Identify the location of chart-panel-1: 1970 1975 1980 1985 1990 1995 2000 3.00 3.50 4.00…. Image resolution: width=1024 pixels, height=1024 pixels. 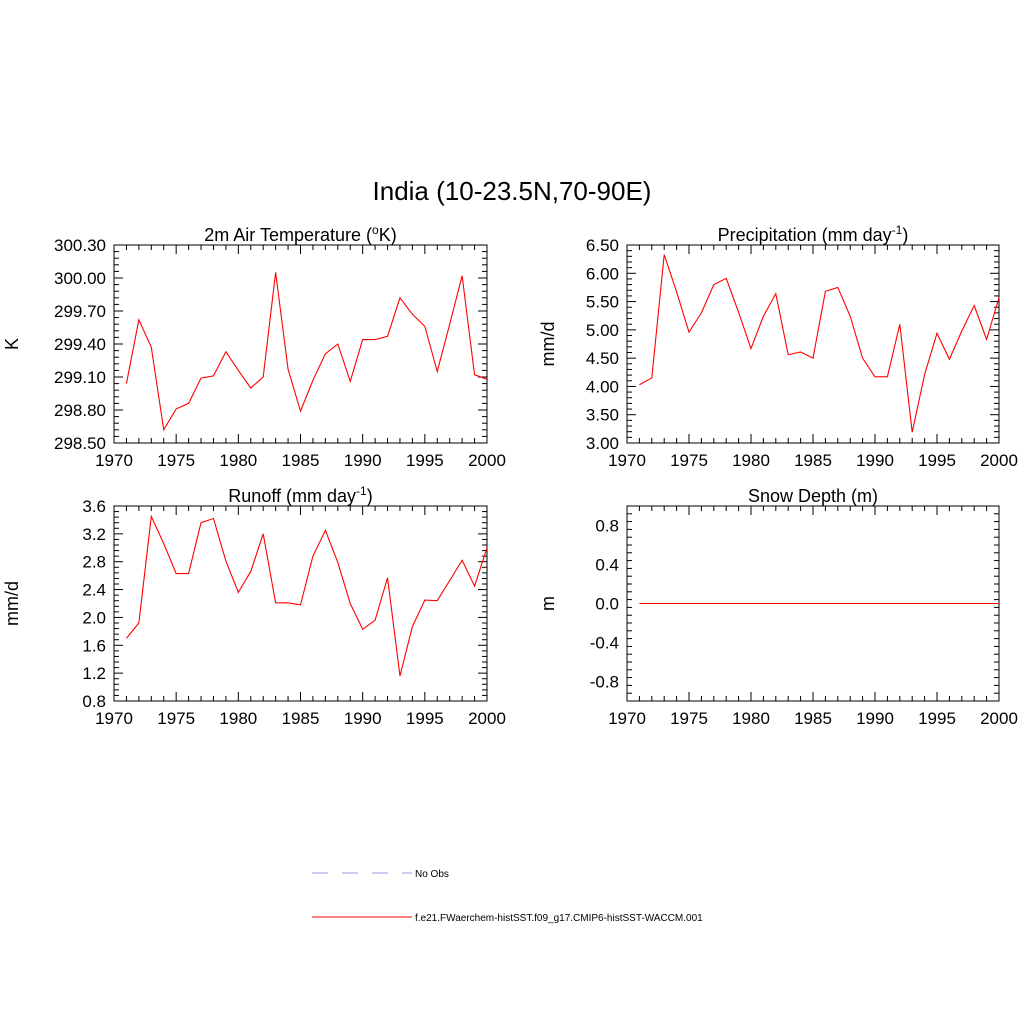
(778, 346).